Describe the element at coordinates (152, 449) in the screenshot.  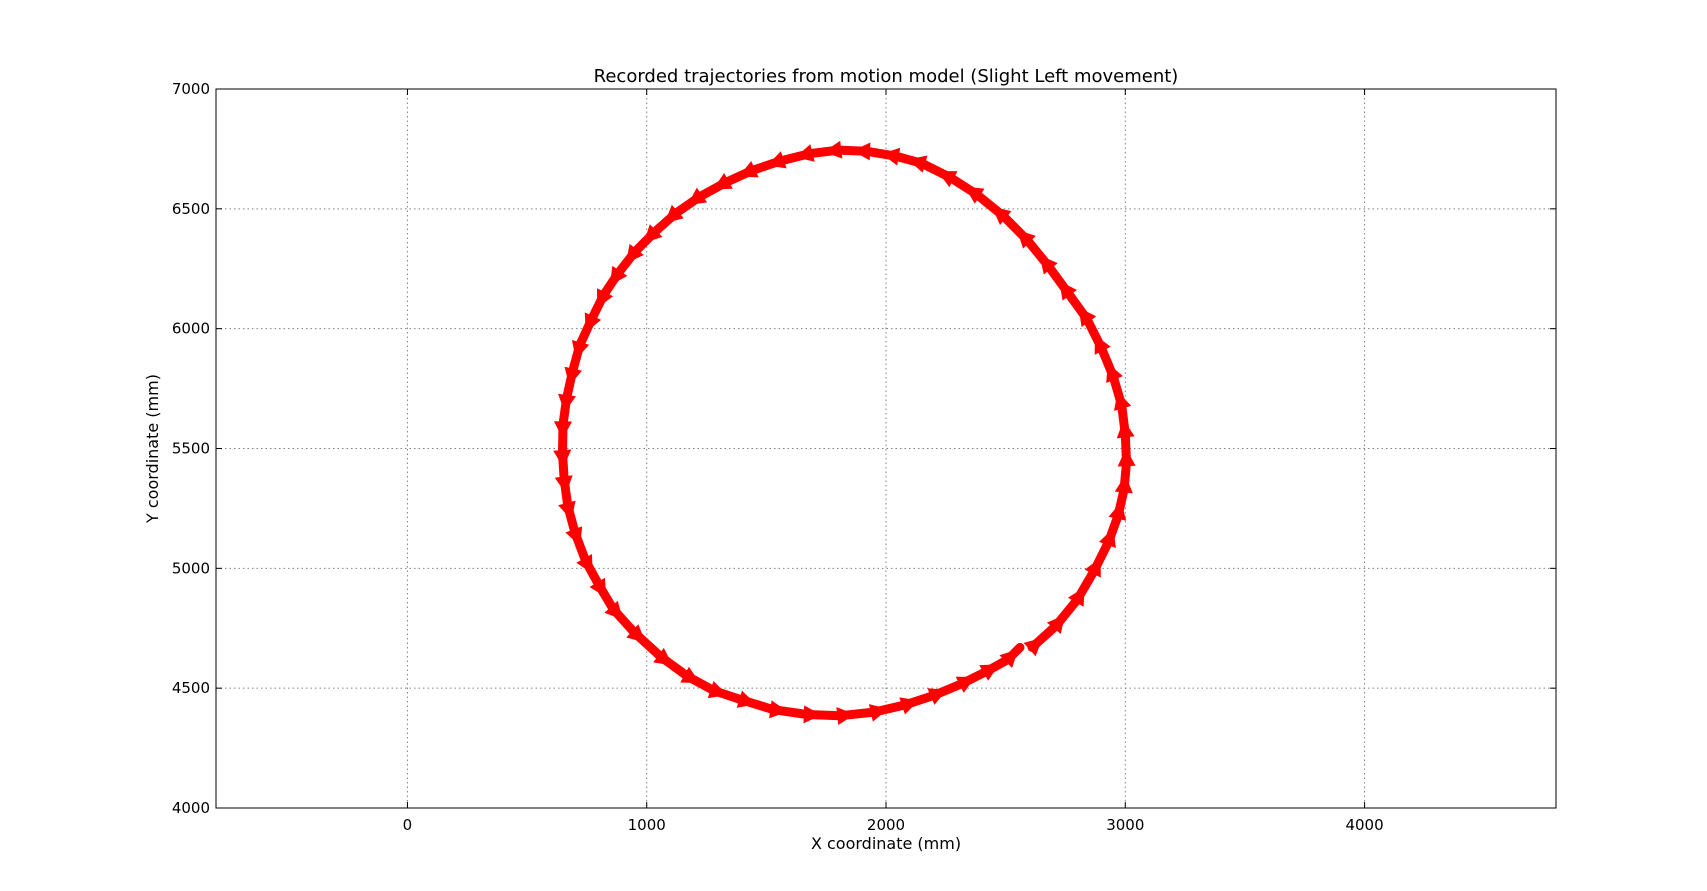
I see `y-axis-label: Y coordinate (mm)` at that location.